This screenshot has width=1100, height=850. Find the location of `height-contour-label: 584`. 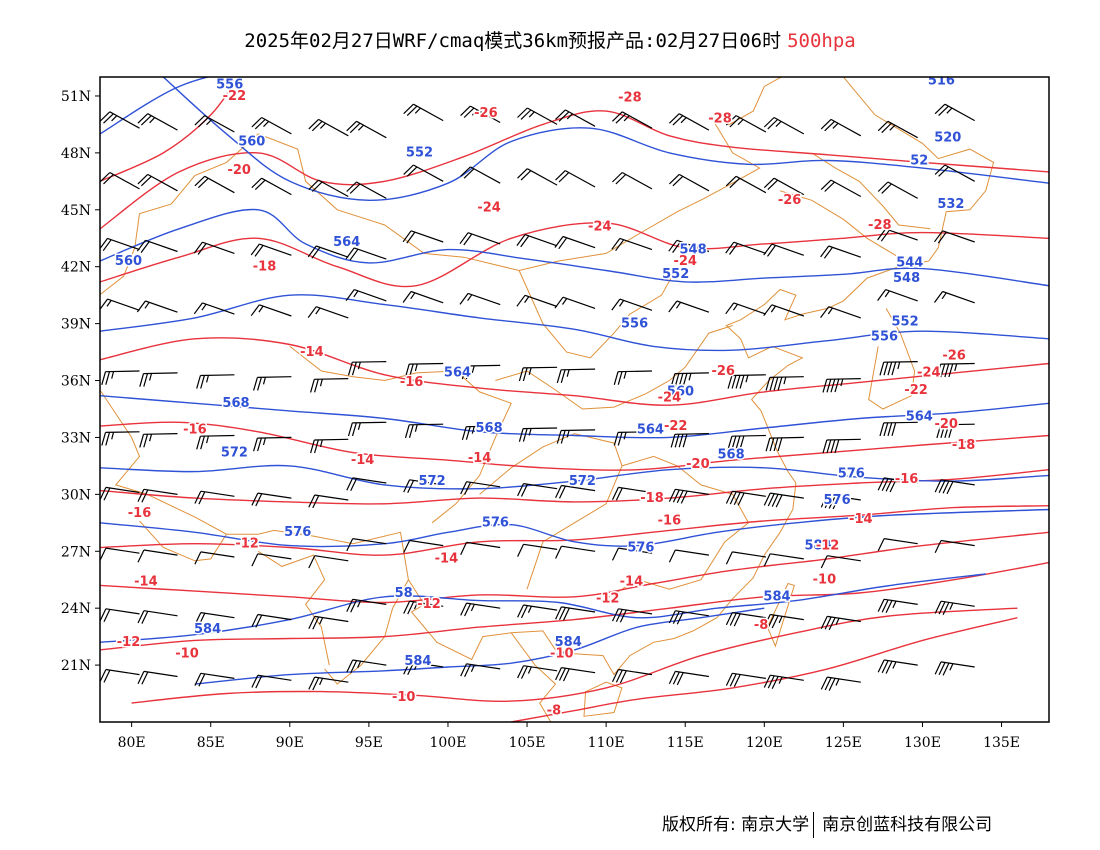

height-contour-label: 584 is located at coordinates (776, 597).